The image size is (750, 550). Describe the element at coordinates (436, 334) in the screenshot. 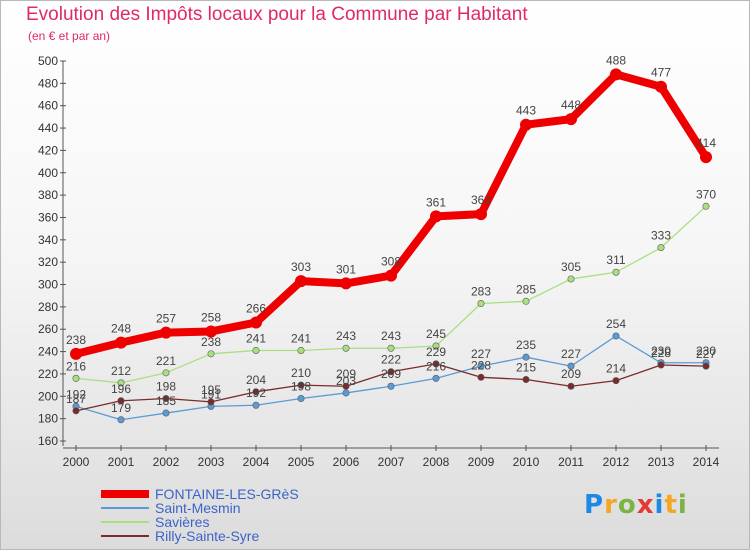

I see `data-label: 245` at that location.